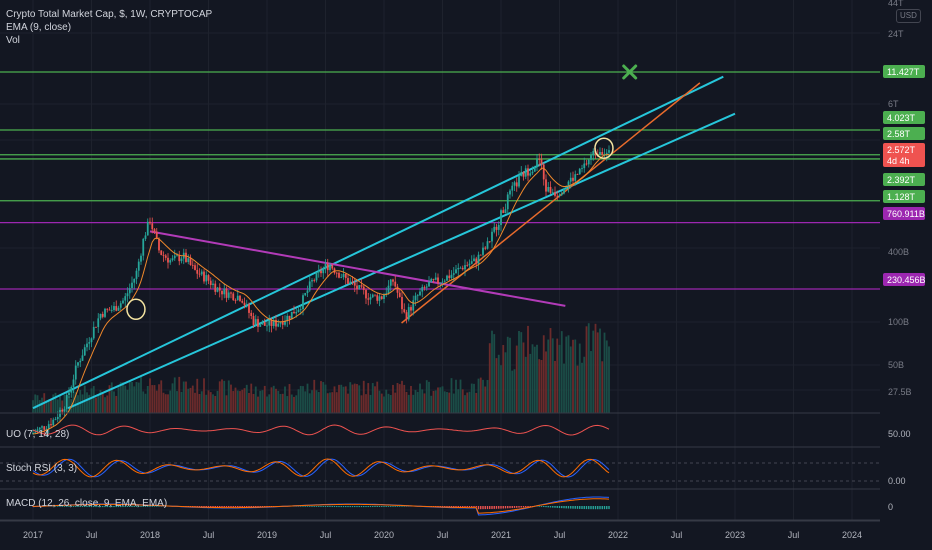 Image resolution: width=932 pixels, height=550 pixels. I want to click on osc-indicator-label: UO (7, 14, 28), so click(37, 434).